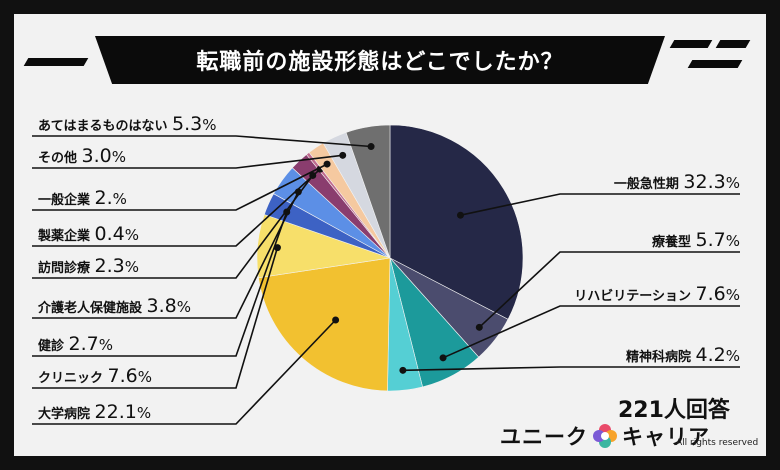  I want to click on slice-label: 精神科病院 4.2%, so click(683, 355).